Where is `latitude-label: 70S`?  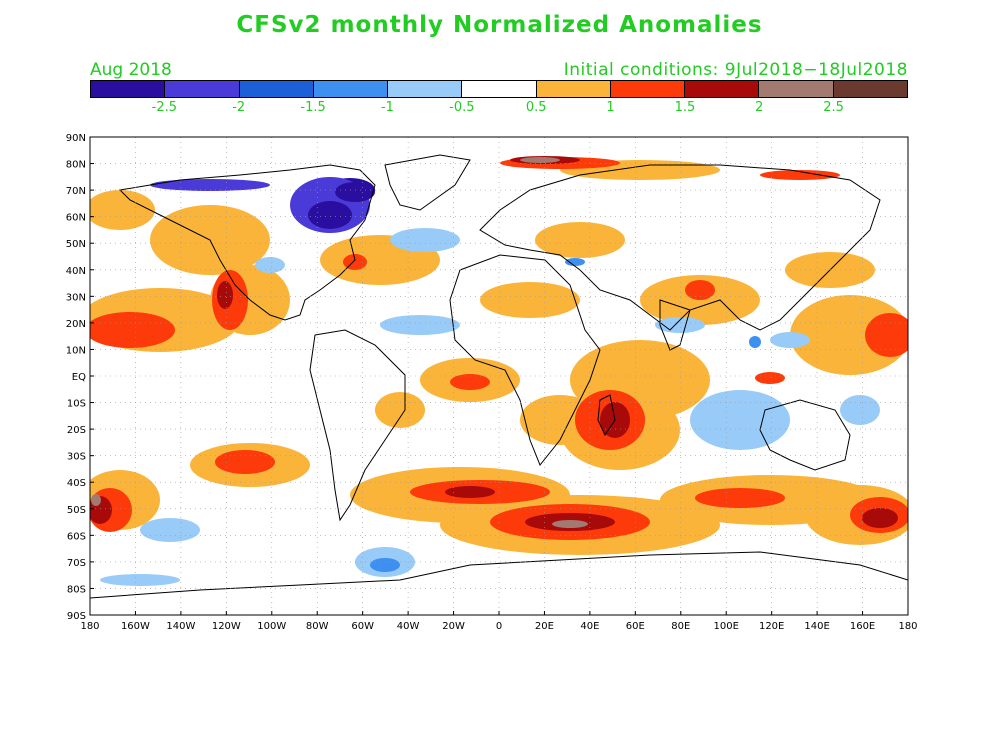
latitude-label: 70S is located at coordinates (76, 563).